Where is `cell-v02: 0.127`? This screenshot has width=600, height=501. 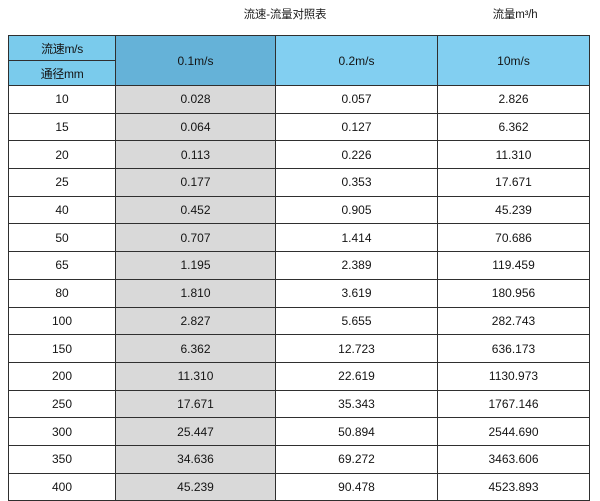
cell-v02: 0.127 is located at coordinates (356, 127).